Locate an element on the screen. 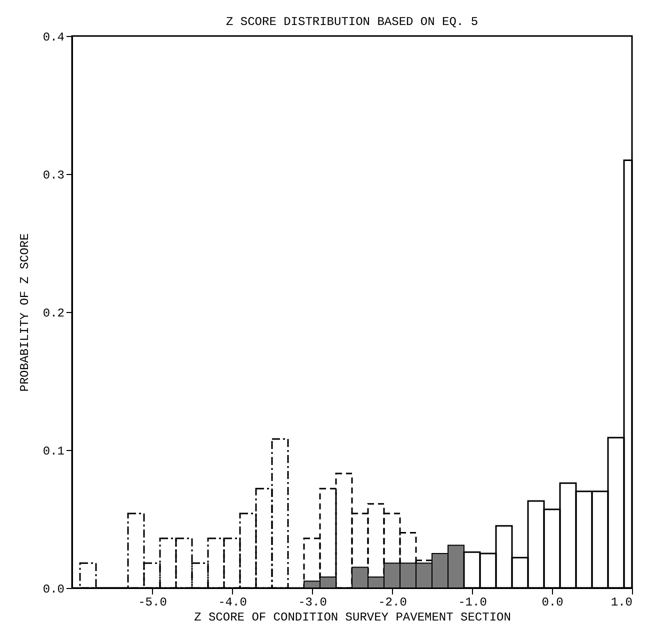 The image size is (650, 641). x-tick-label: -3.0 is located at coordinates (312, 603).